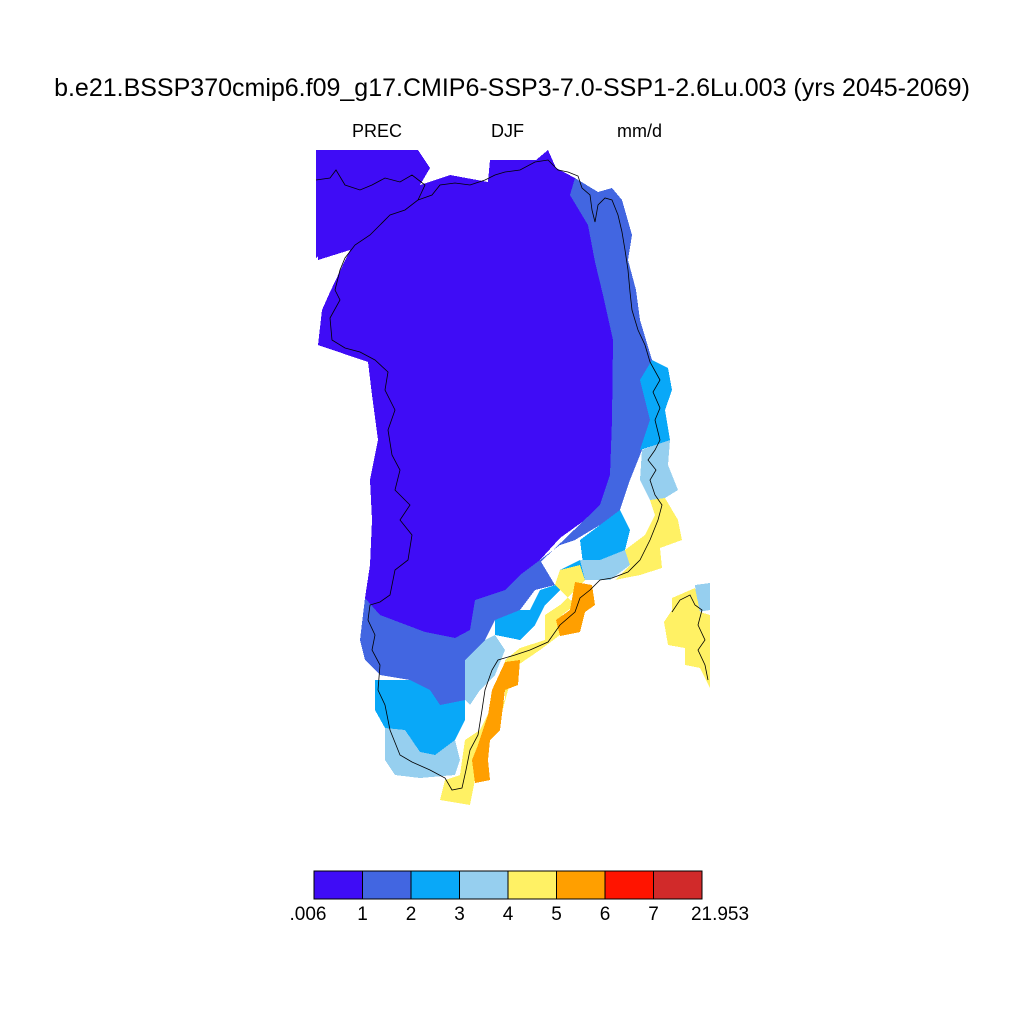 This screenshot has height=1024, width=1024. I want to click on precip-region-level-0-nw, so click(358, 204).